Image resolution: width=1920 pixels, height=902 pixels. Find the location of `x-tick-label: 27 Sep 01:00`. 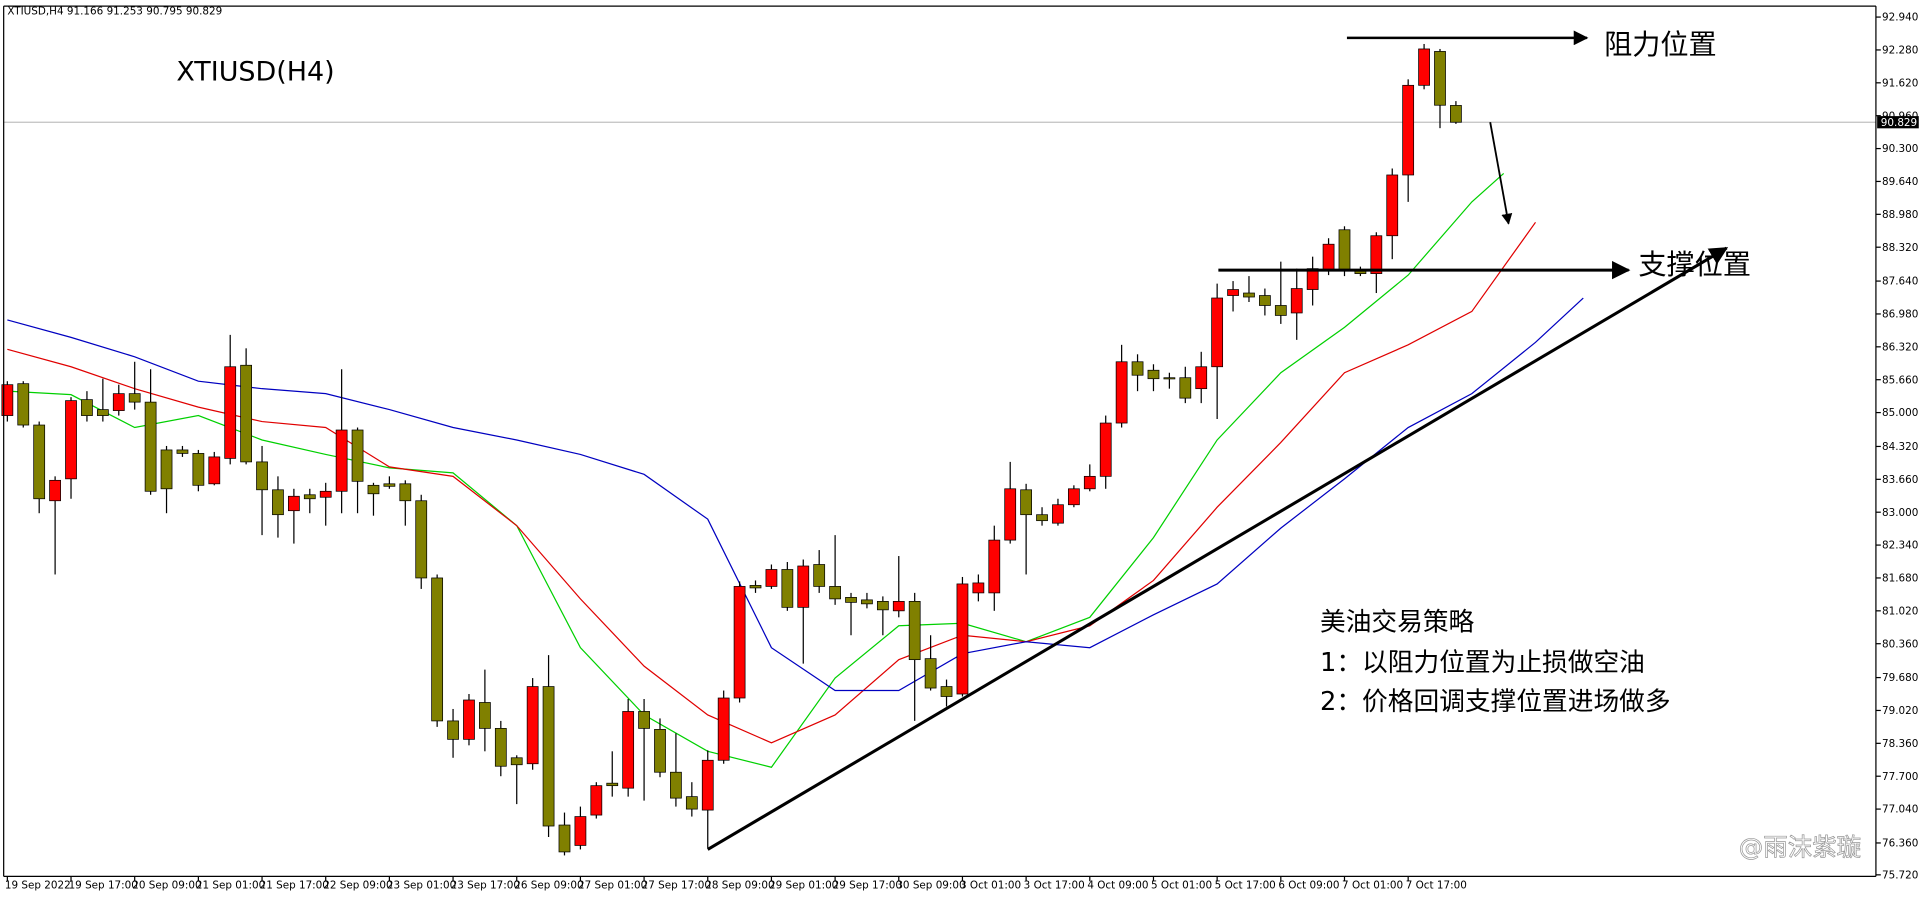

x-tick-label: 27 Sep 01:00 is located at coordinates (612, 886).